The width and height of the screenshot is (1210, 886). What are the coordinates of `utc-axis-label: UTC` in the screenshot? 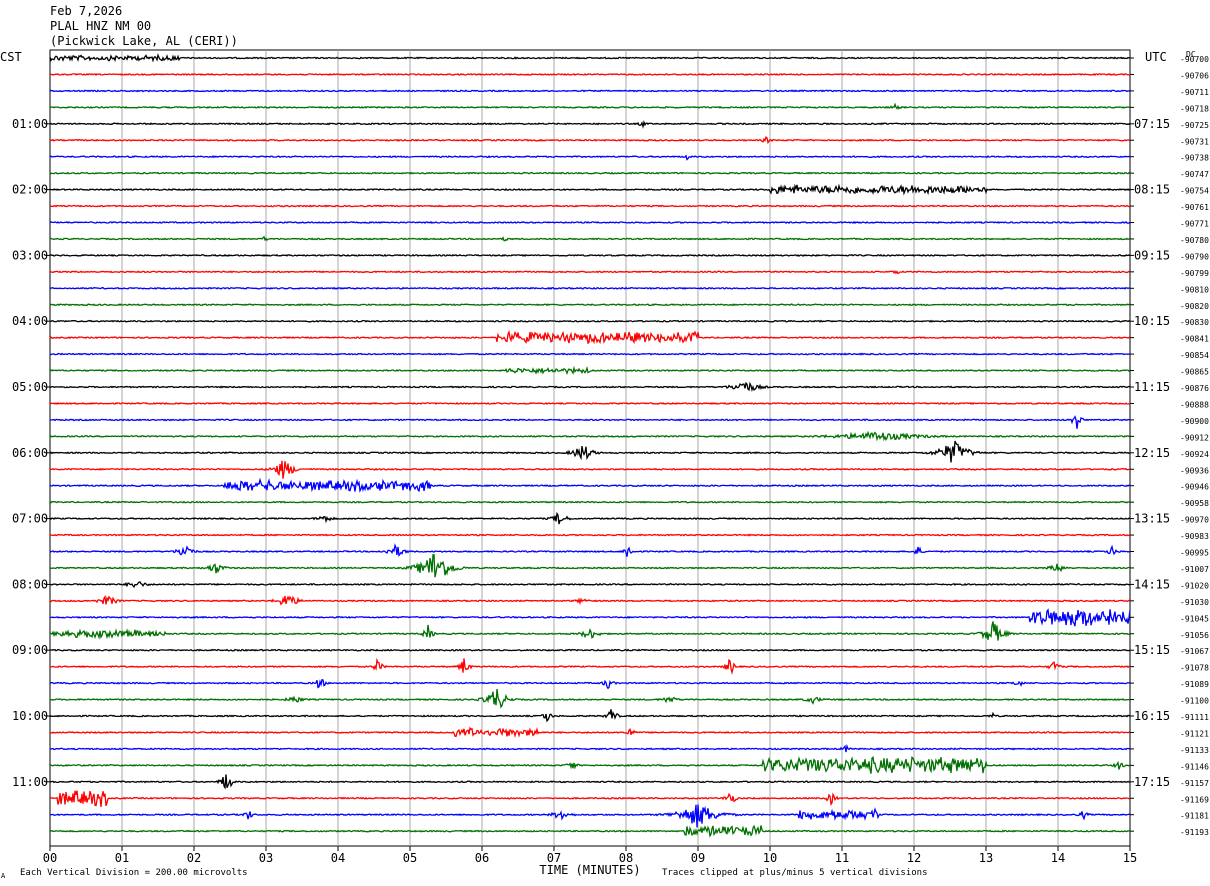 It's located at (1156, 57).